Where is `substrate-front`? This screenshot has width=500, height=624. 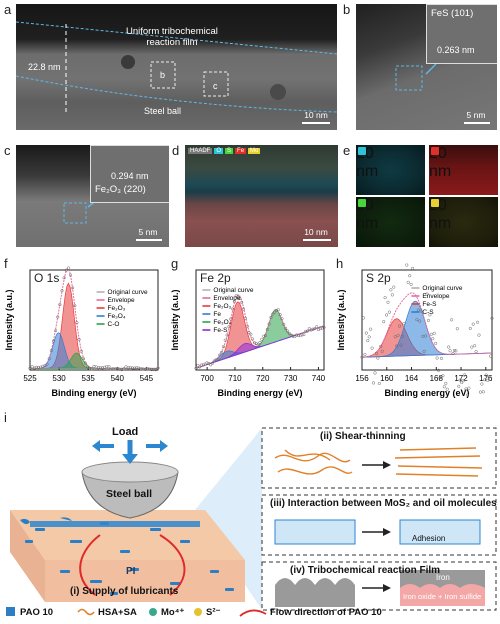 substrate-front is located at coordinates (145, 581).